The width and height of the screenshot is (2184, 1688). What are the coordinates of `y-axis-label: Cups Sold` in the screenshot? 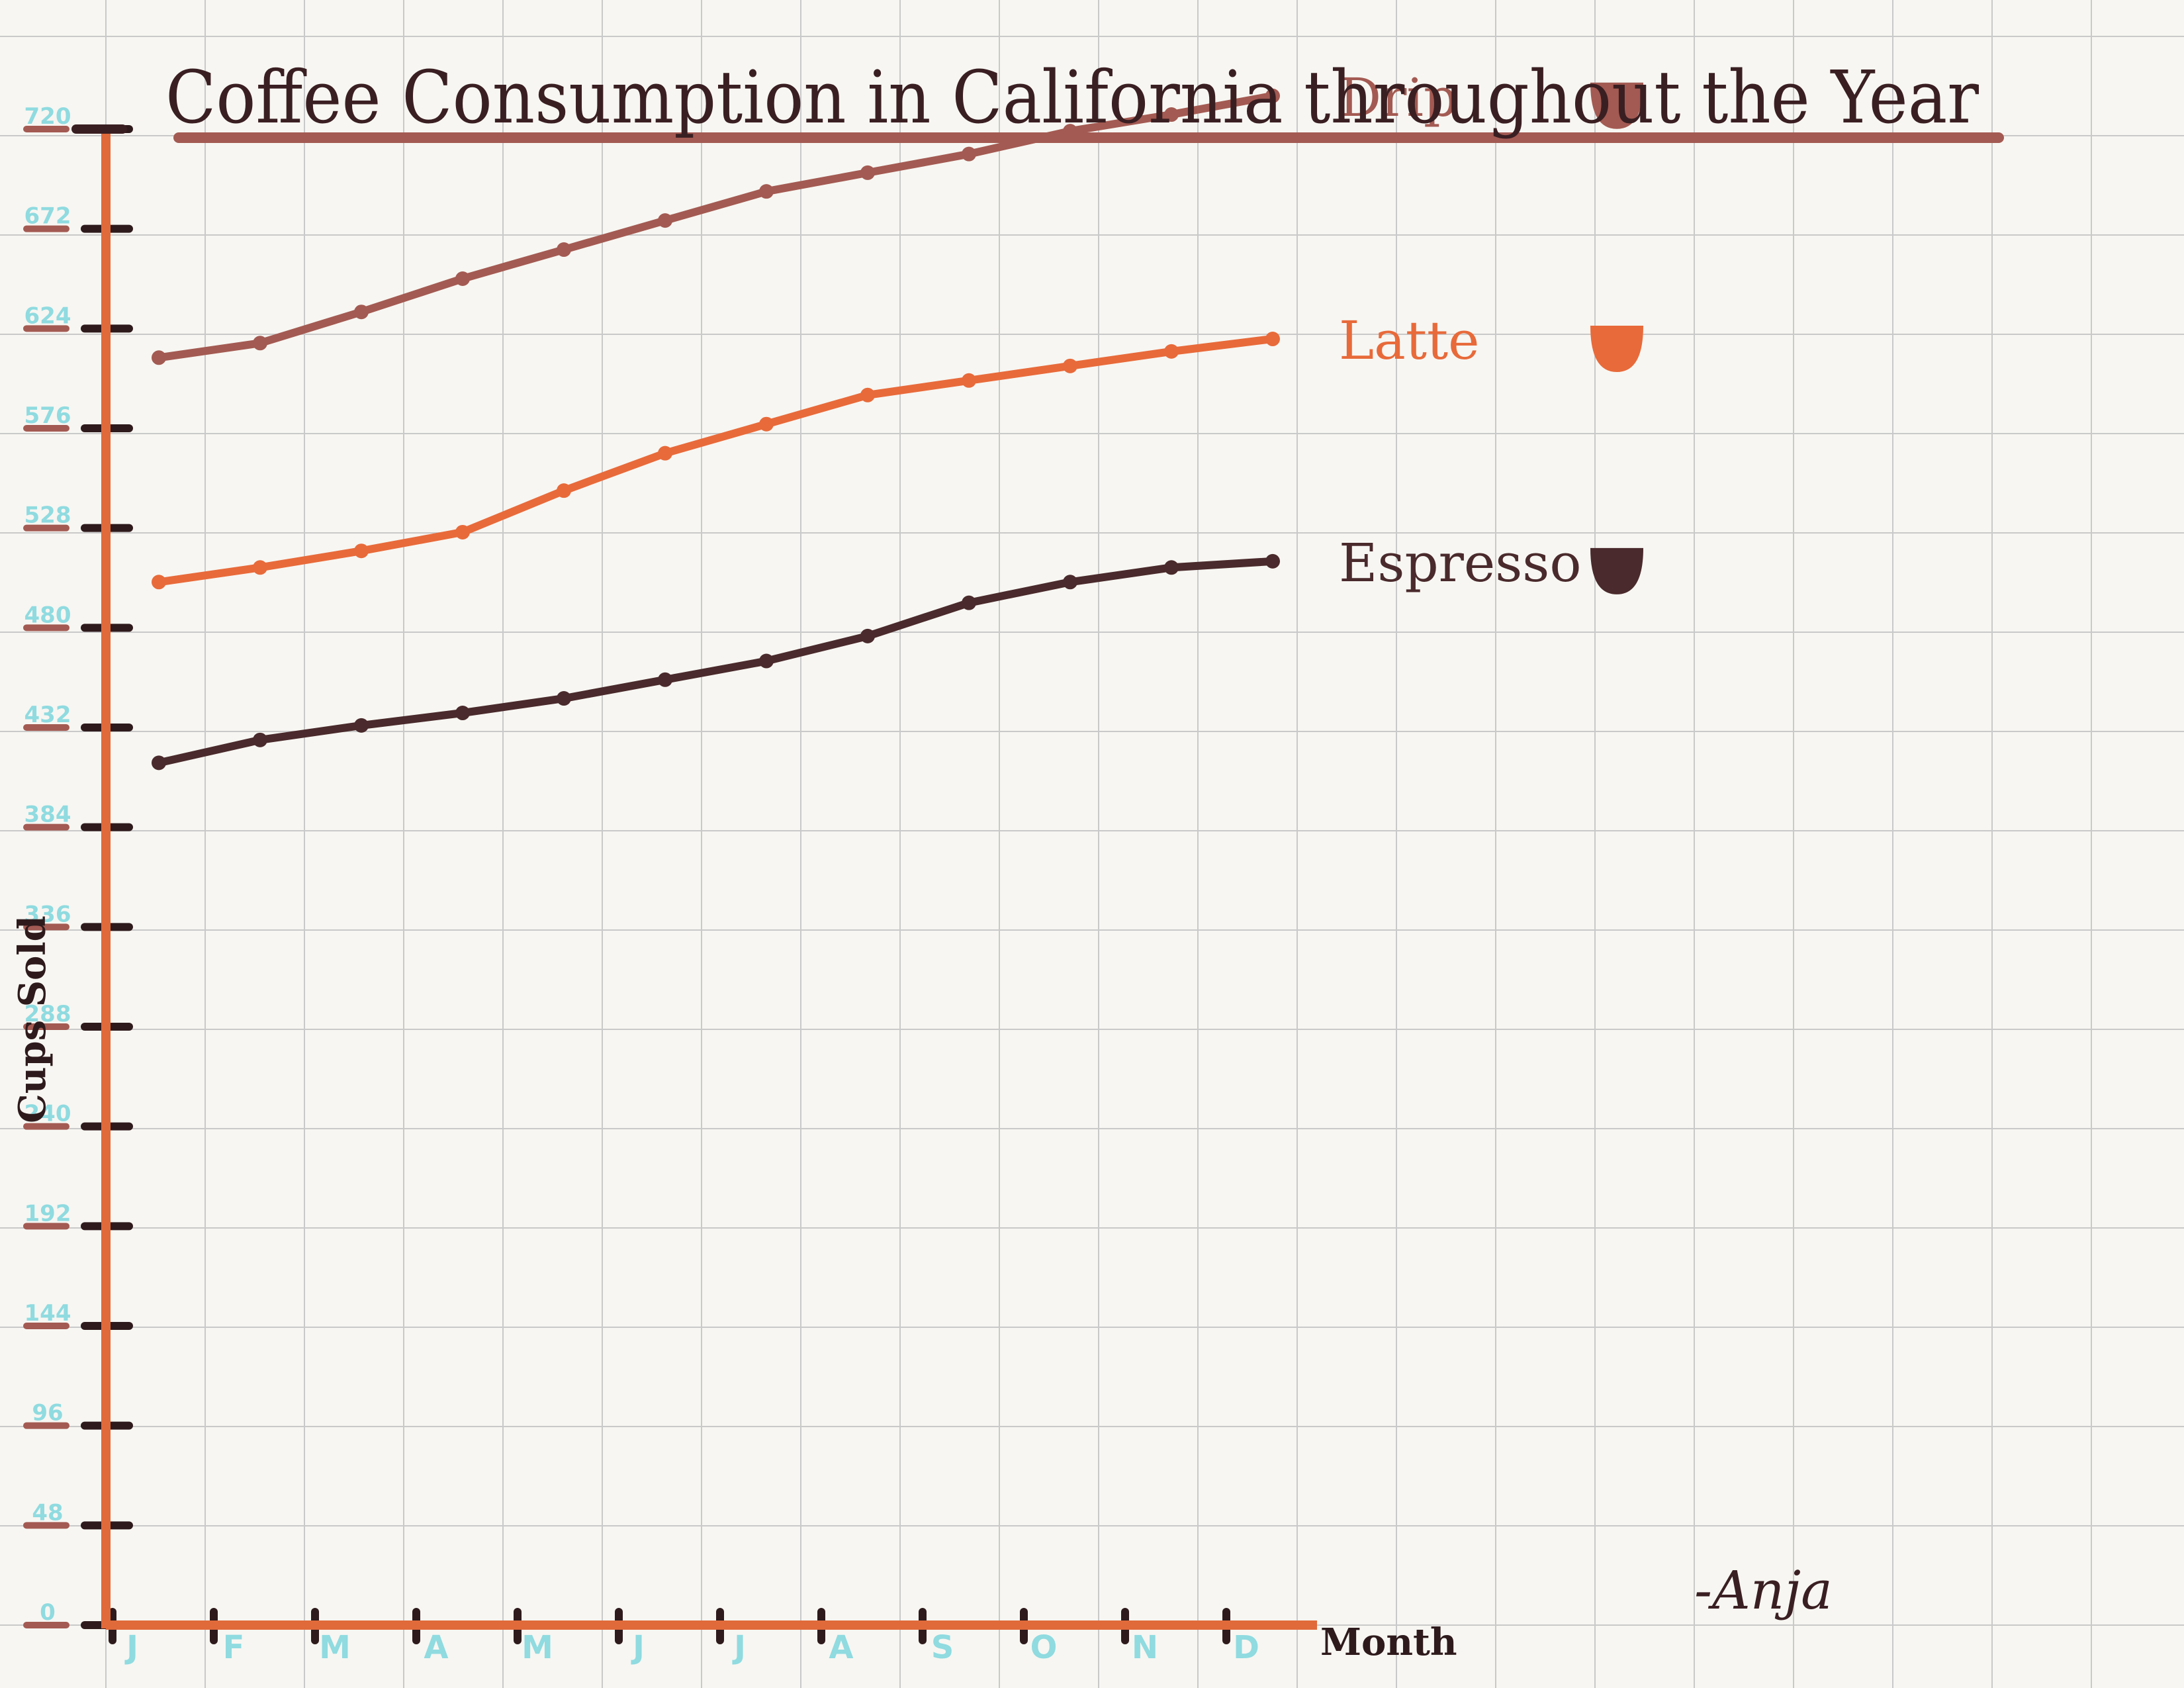 It's located at (32, 1019).